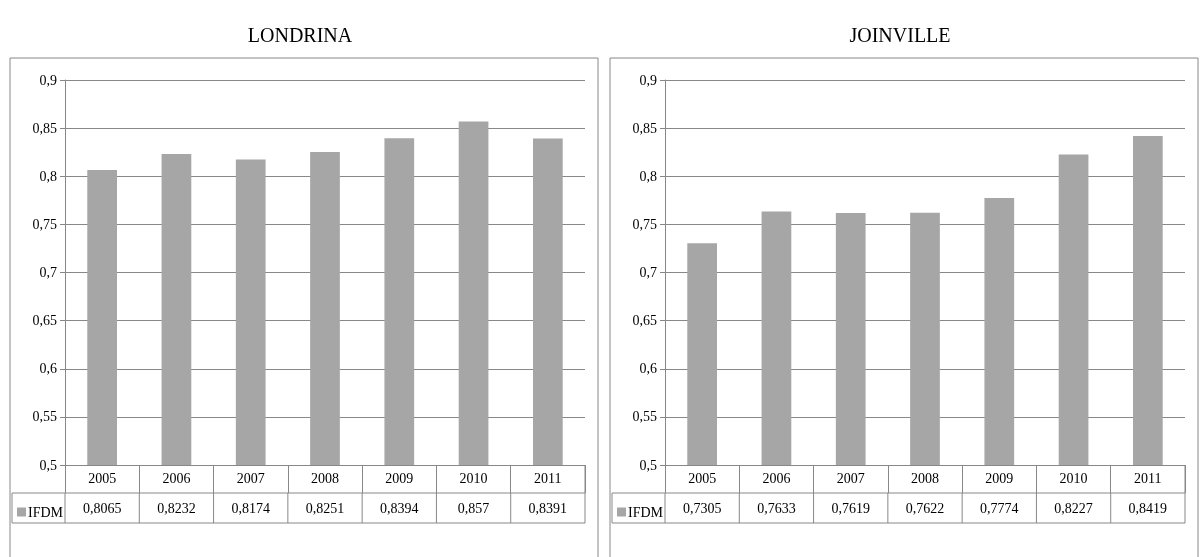 Image resolution: width=1200 pixels, height=557 pixels. I want to click on data-label: 0,7774, so click(999, 508).